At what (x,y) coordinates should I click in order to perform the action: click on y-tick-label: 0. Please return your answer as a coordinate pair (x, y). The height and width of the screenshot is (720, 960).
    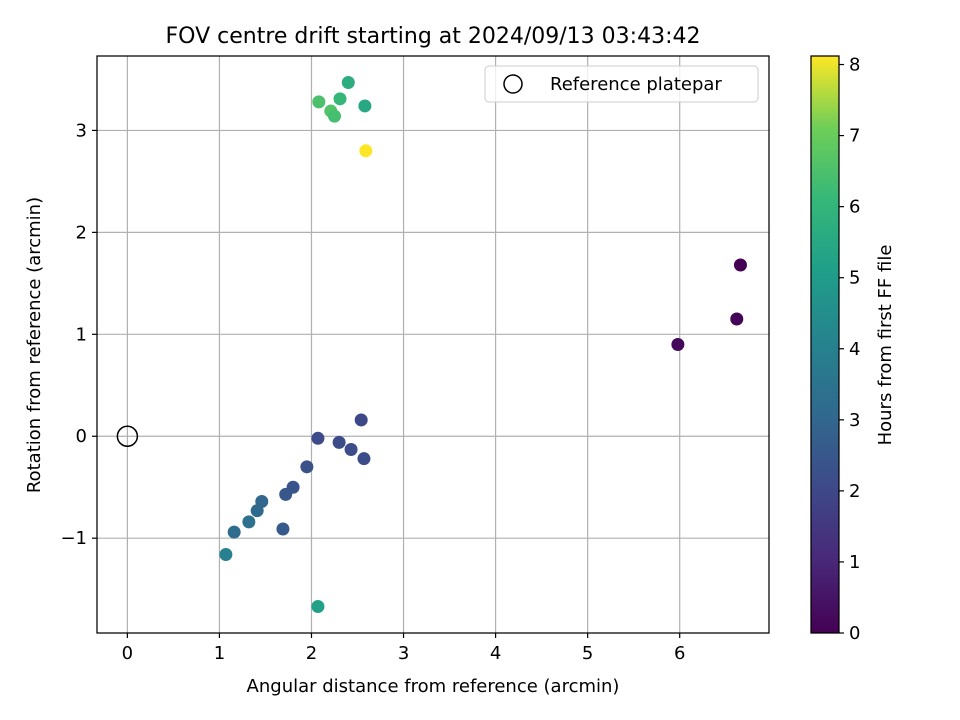
    Looking at the image, I should click on (81, 436).